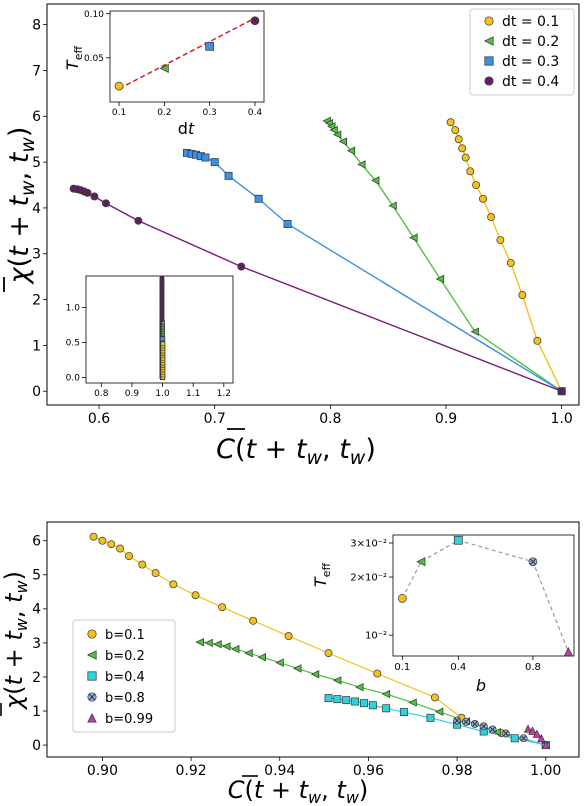 The height and width of the screenshot is (806, 584). I want to click on inset1-xtick-label: 0.1, so click(119, 113).